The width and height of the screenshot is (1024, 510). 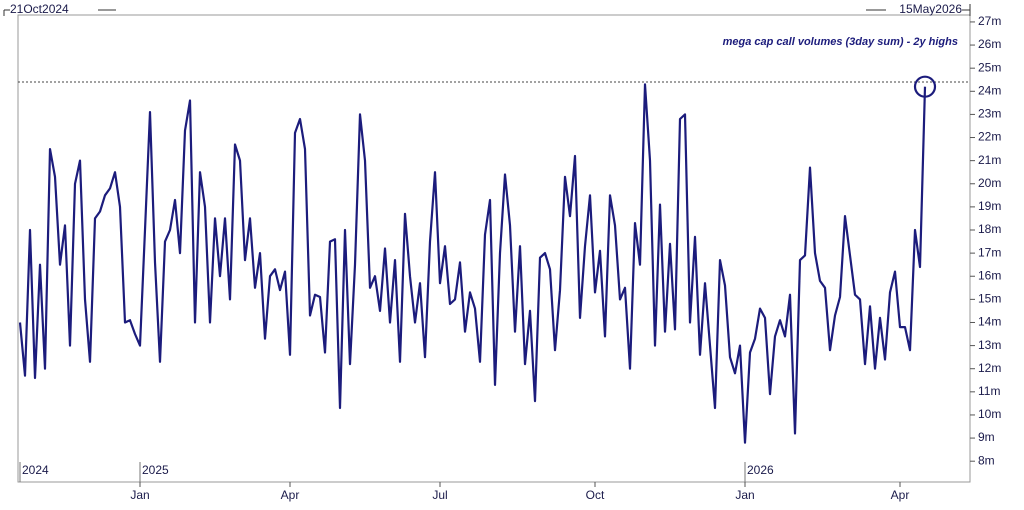 What do you see at coordinates (439, 495) in the screenshot?
I see `x-tick-label: Jul` at bounding box center [439, 495].